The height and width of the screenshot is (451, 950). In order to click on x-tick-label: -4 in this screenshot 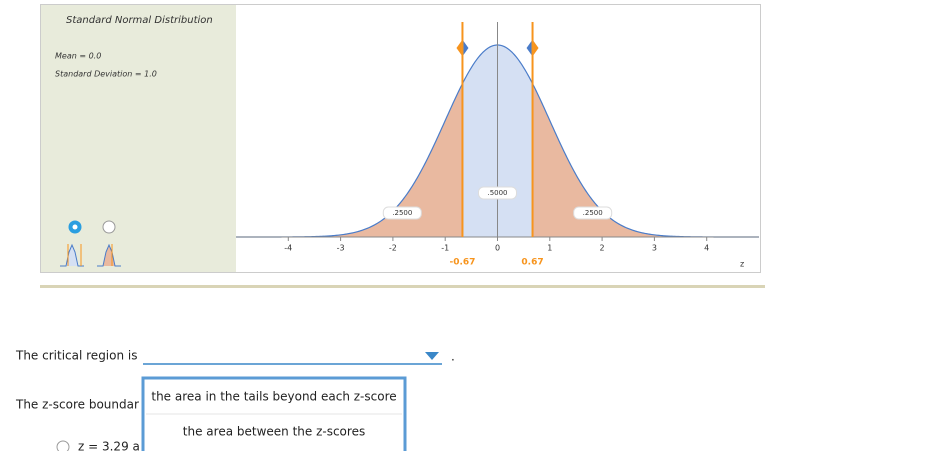, I will do `click(288, 248)`.